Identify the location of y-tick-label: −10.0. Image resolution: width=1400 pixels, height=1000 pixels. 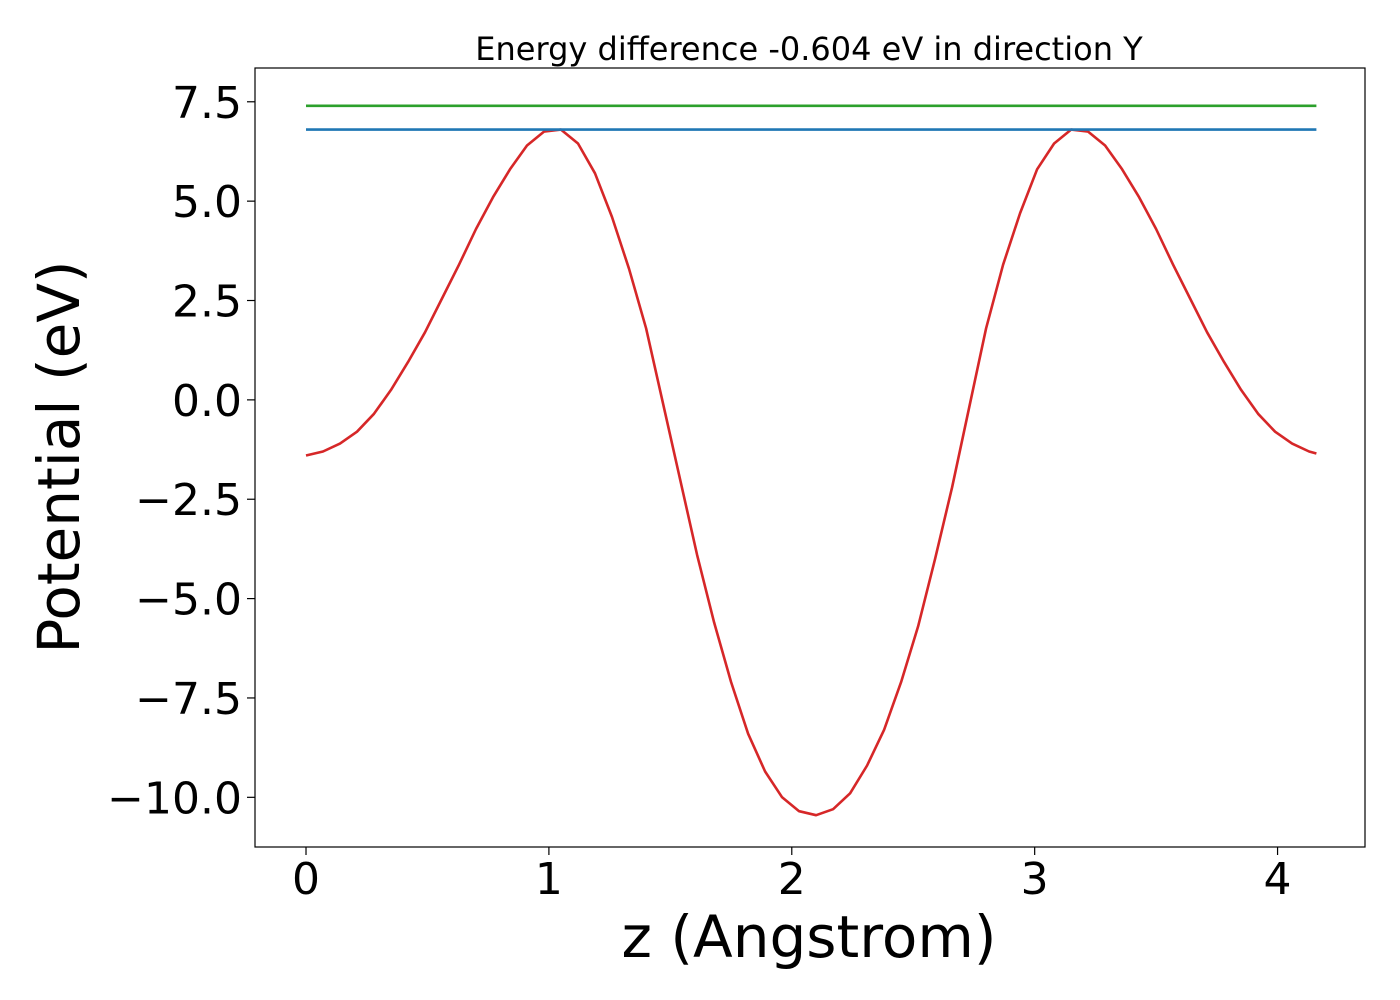
(174, 798).